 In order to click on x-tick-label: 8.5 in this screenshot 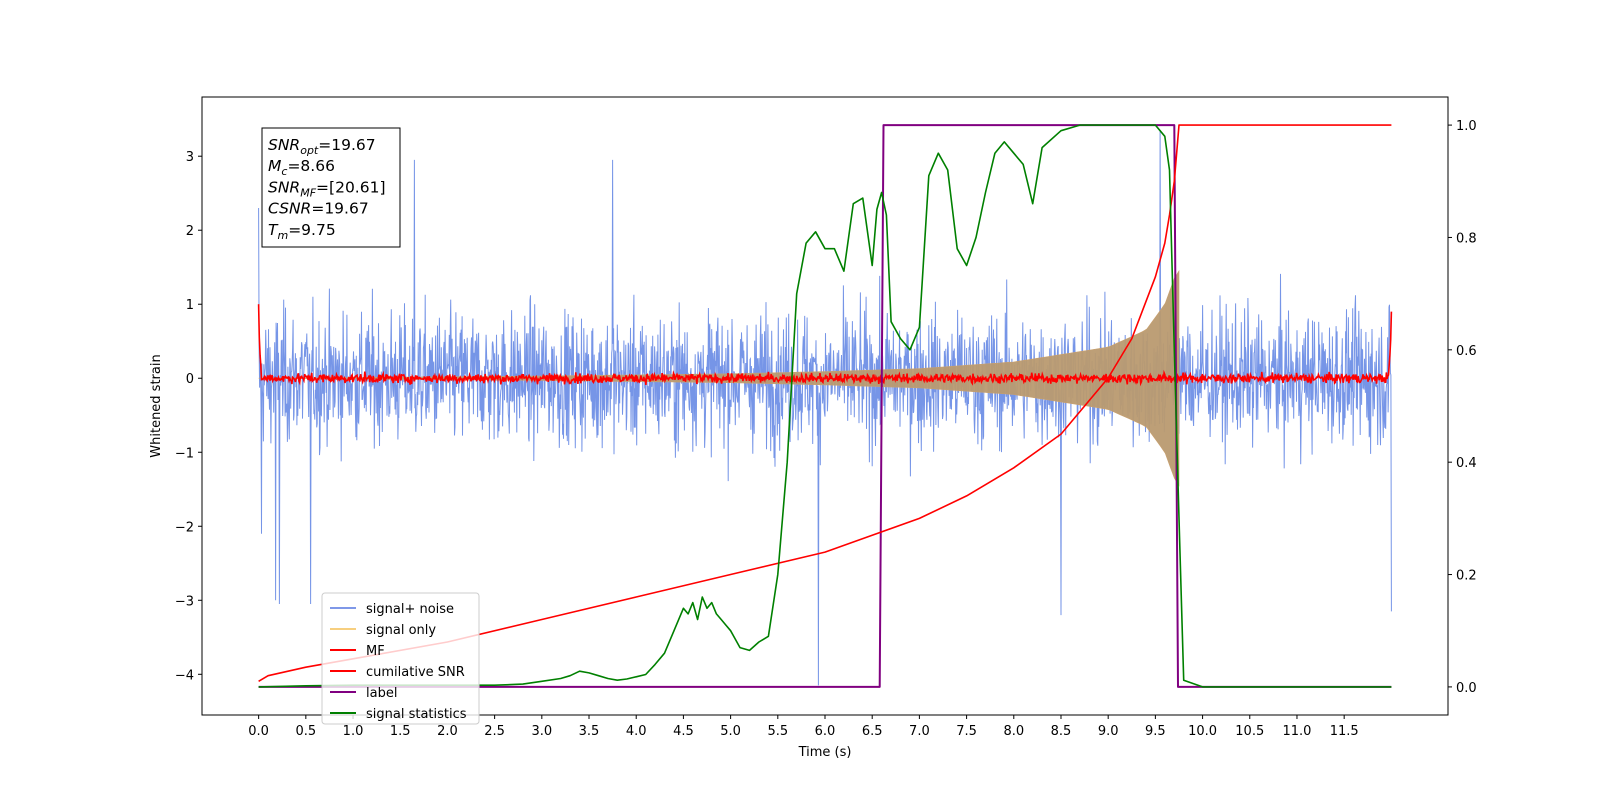, I will do `click(1061, 731)`.